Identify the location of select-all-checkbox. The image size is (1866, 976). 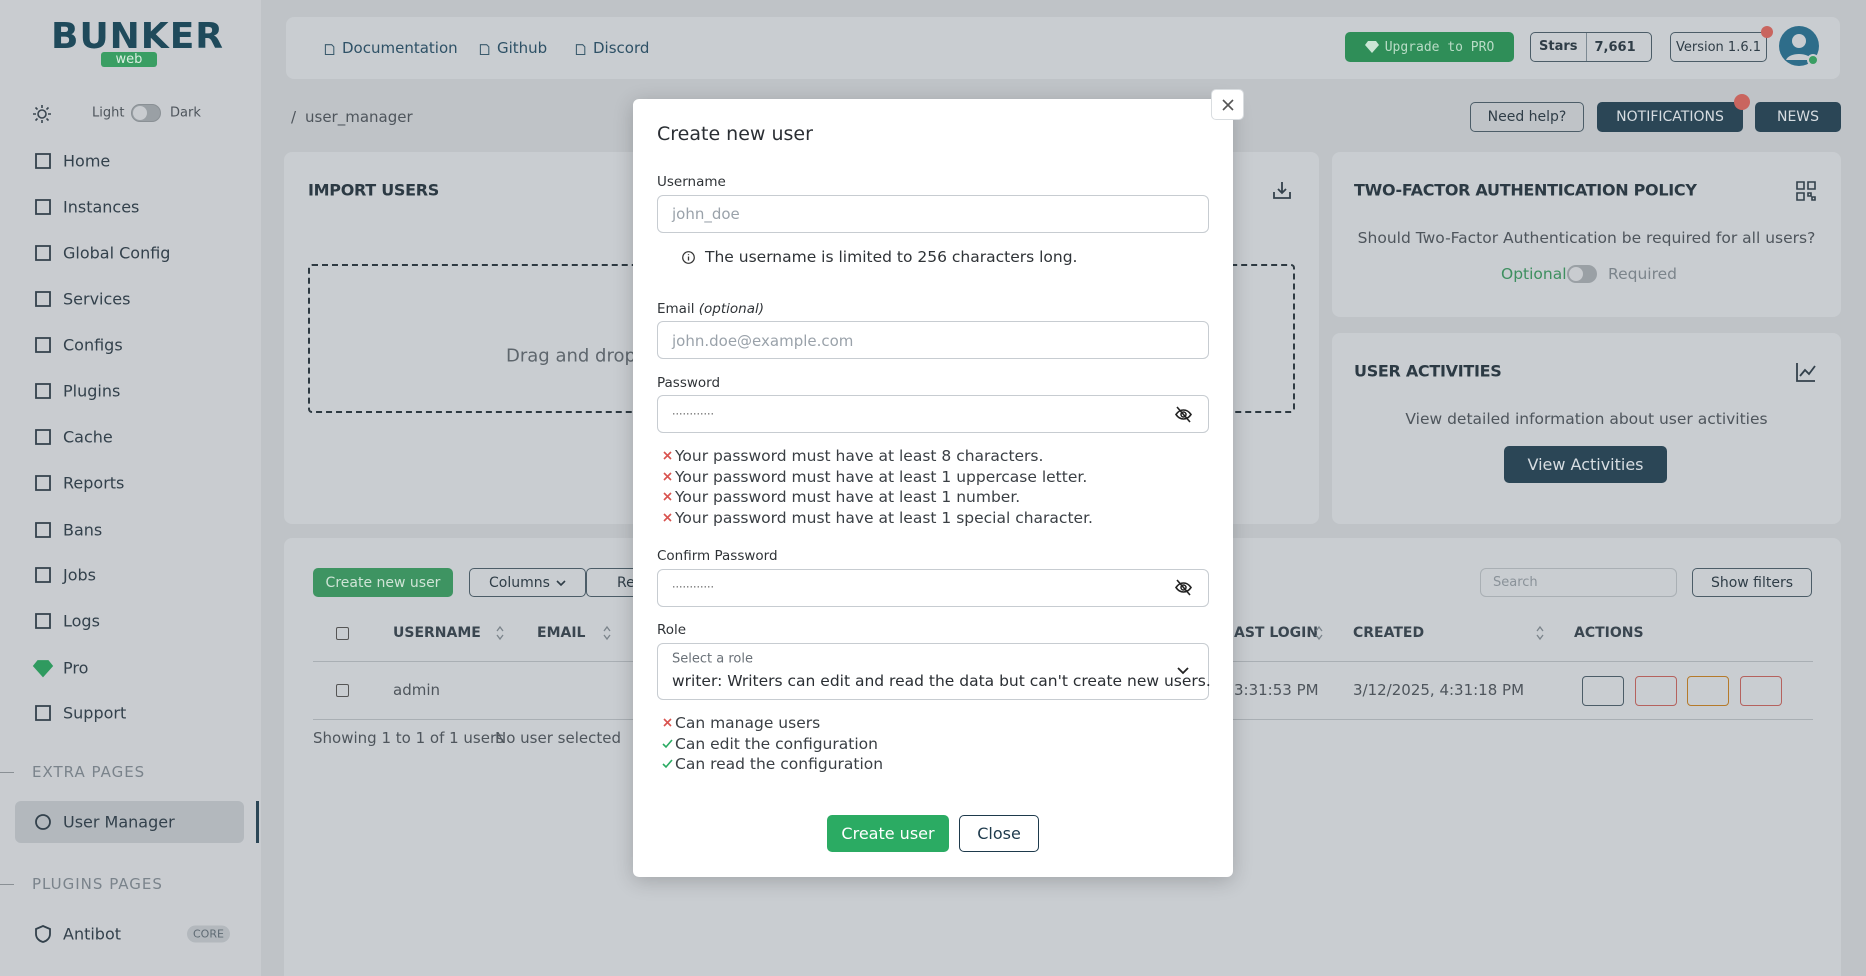
(342, 633).